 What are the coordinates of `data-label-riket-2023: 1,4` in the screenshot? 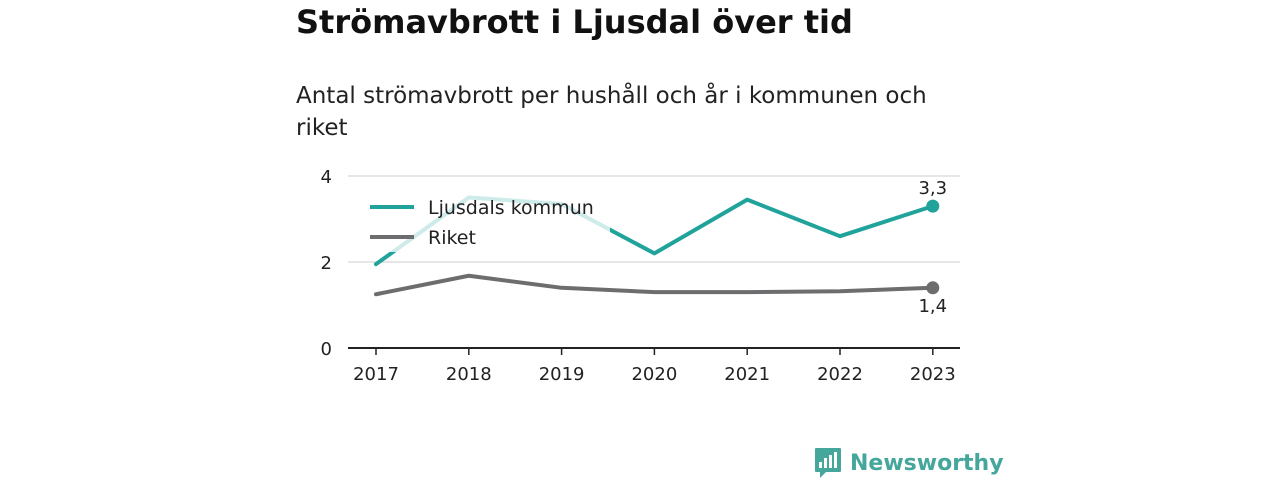 It's located at (932, 306).